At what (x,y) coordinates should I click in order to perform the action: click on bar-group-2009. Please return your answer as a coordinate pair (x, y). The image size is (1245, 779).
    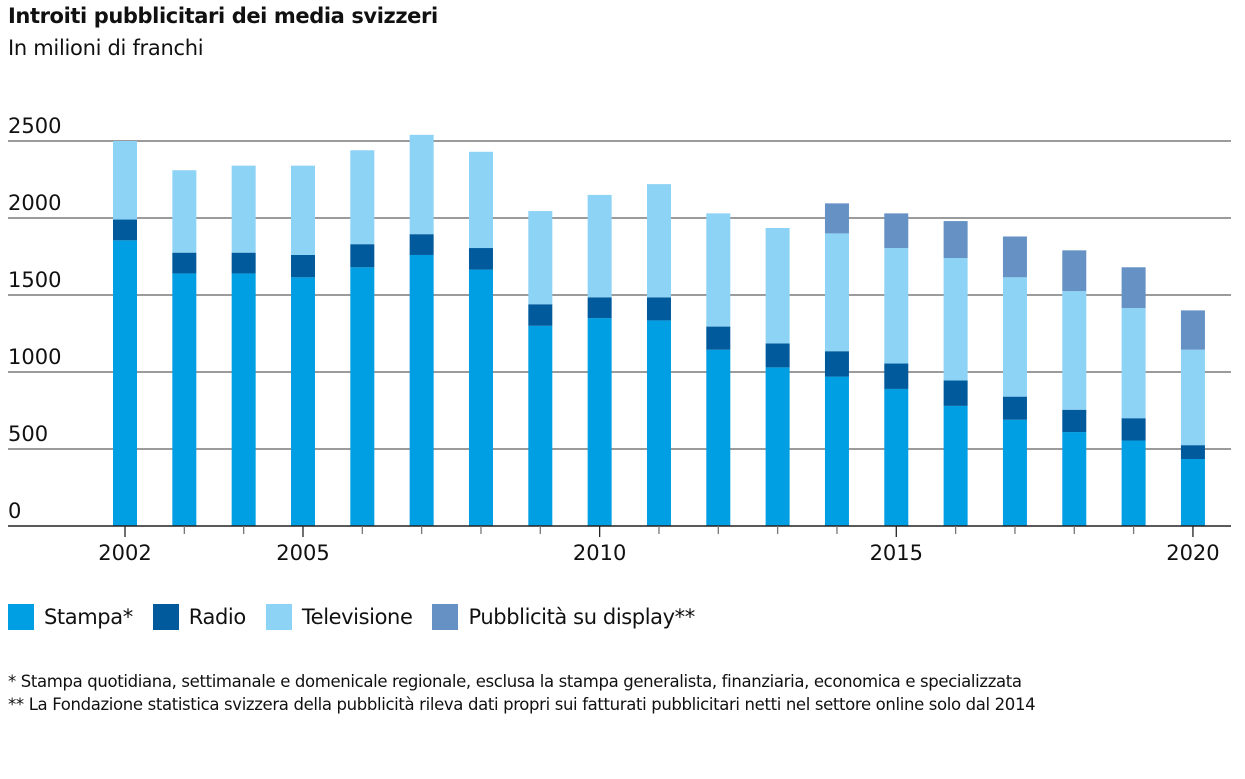
    Looking at the image, I should click on (540, 368).